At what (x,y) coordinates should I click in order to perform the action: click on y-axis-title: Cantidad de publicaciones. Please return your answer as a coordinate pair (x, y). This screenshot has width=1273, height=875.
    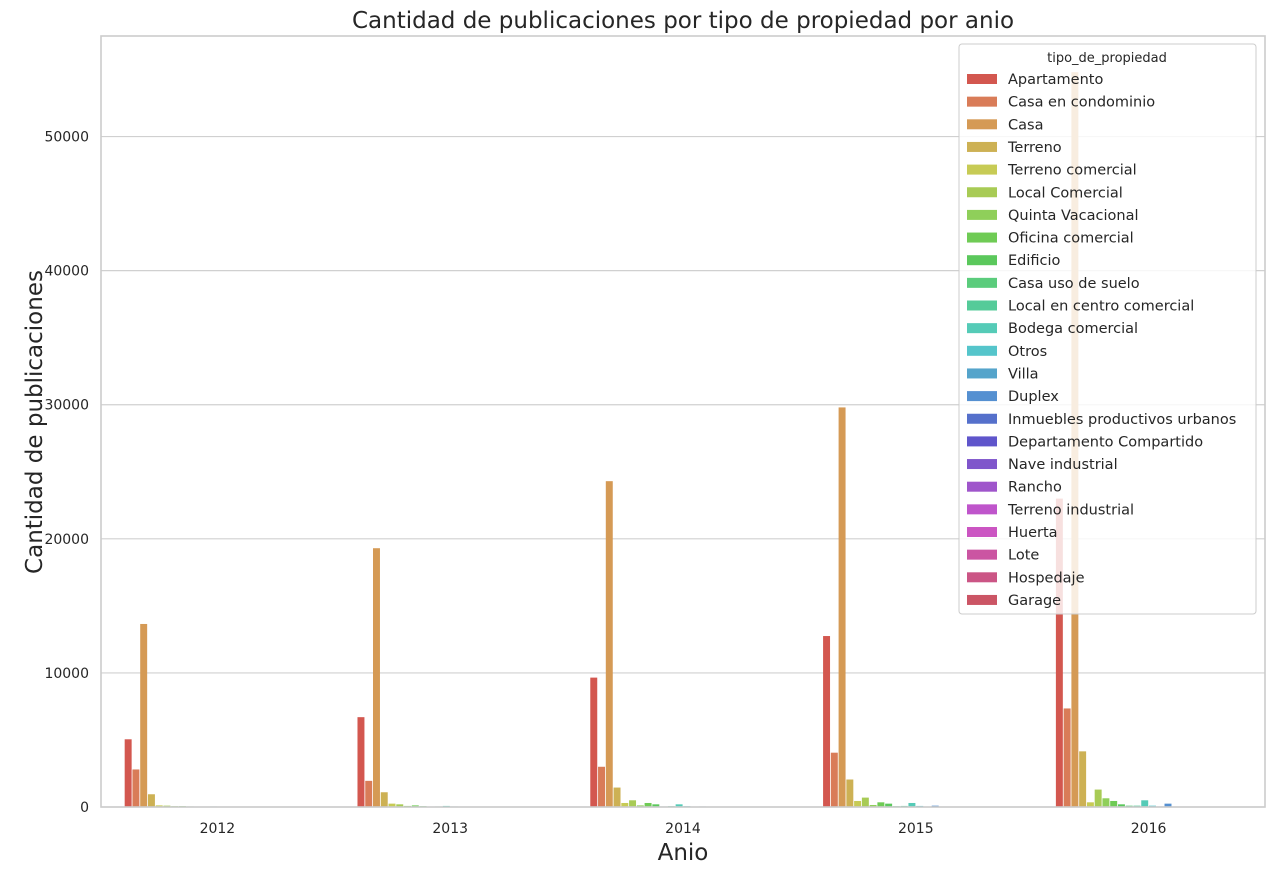
    Looking at the image, I should click on (35, 422).